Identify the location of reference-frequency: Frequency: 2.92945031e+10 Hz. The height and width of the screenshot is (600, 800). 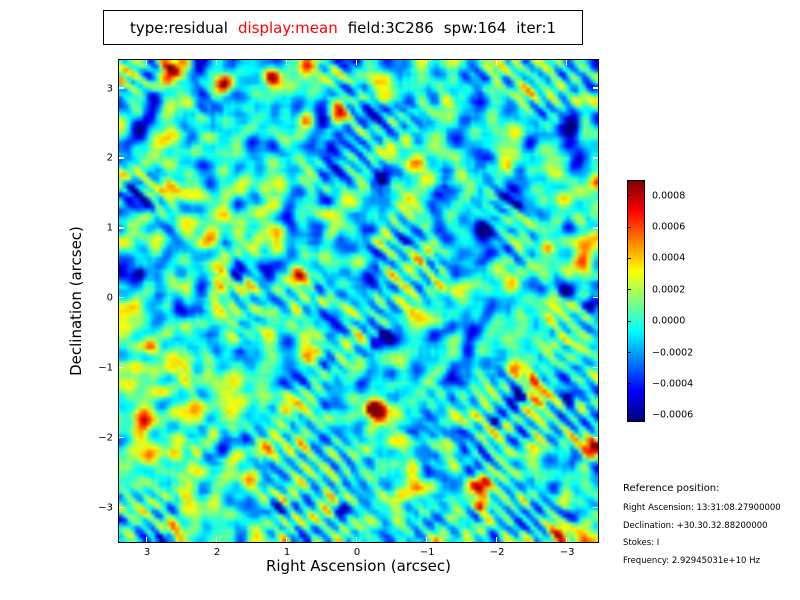
(691, 560).